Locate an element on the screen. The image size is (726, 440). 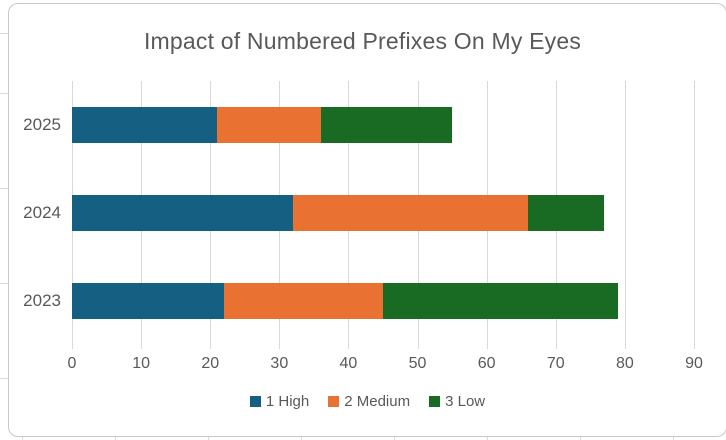
legend-item-1-high: 1 High is located at coordinates (279, 401).